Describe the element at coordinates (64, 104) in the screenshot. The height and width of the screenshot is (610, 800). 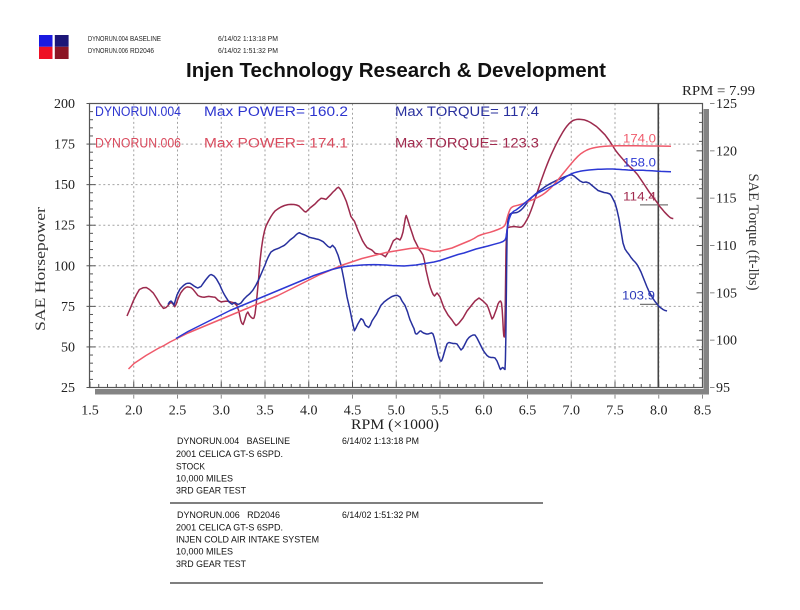
I see `svg-text: 200` at that location.